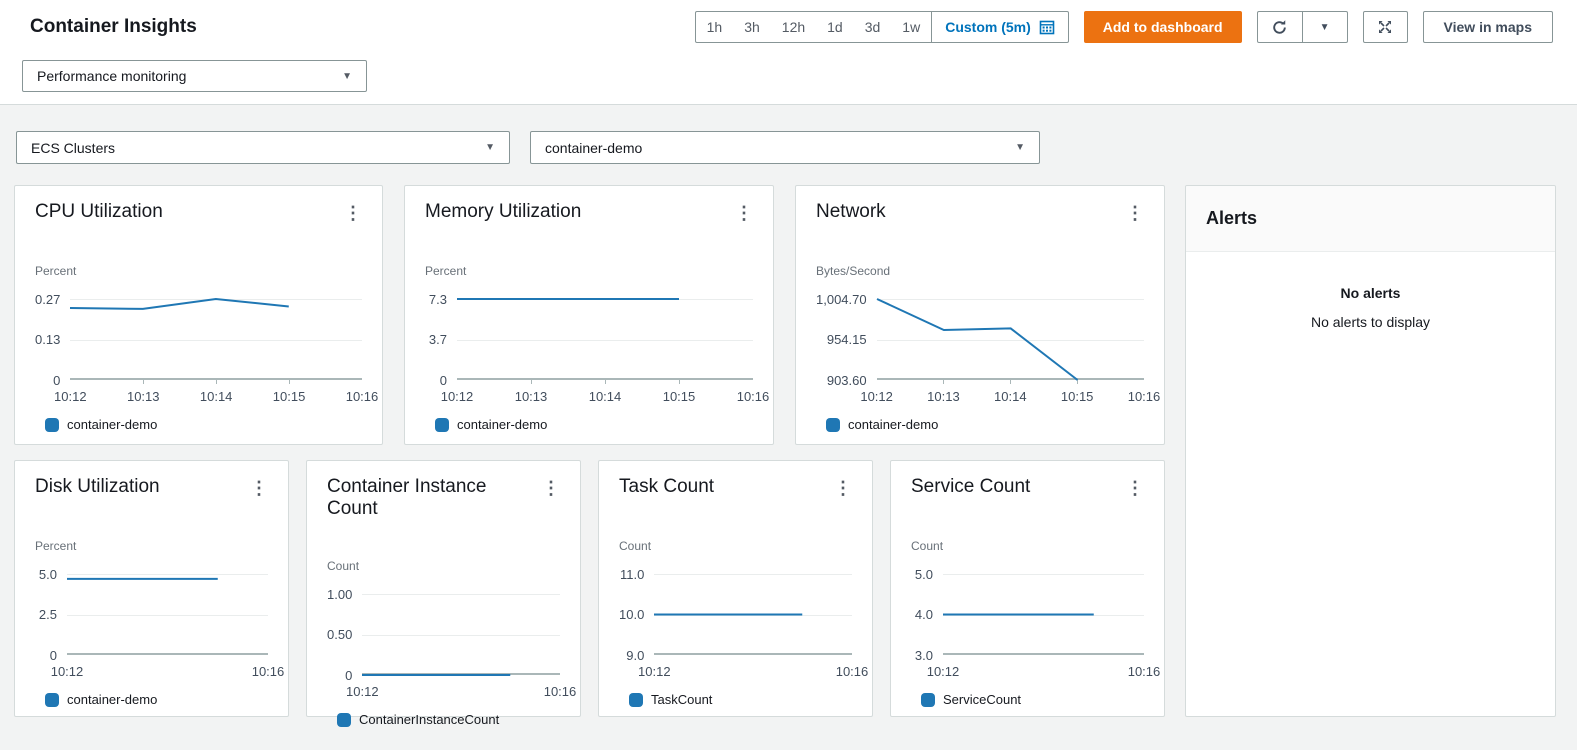  What do you see at coordinates (340, 634) in the screenshot?
I see `y-axis: 1.00 0.50 0` at bounding box center [340, 634].